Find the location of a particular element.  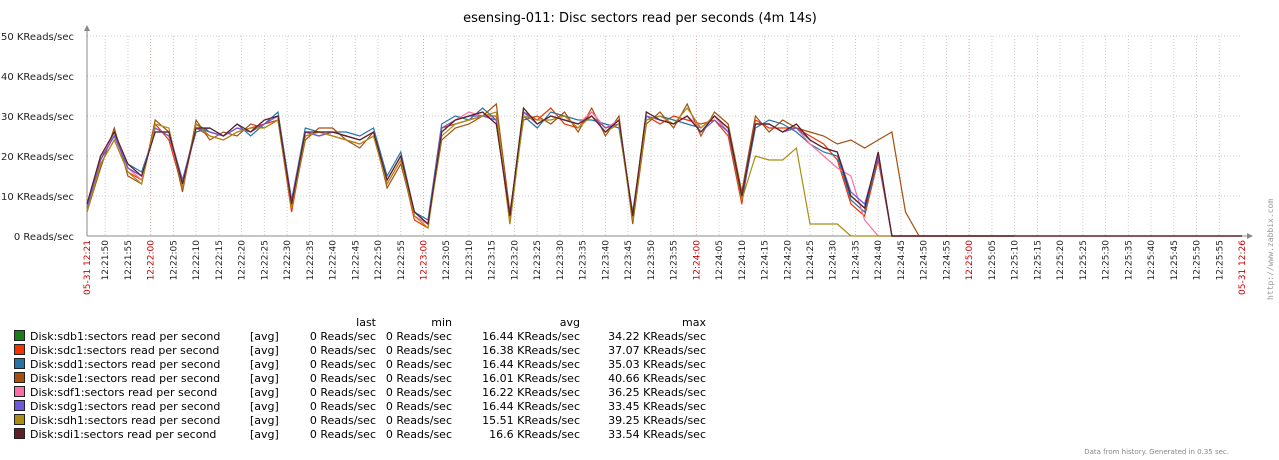

legend-name-cell: Disk:sdd1:sectors read per second is located at coordinates (132, 365).